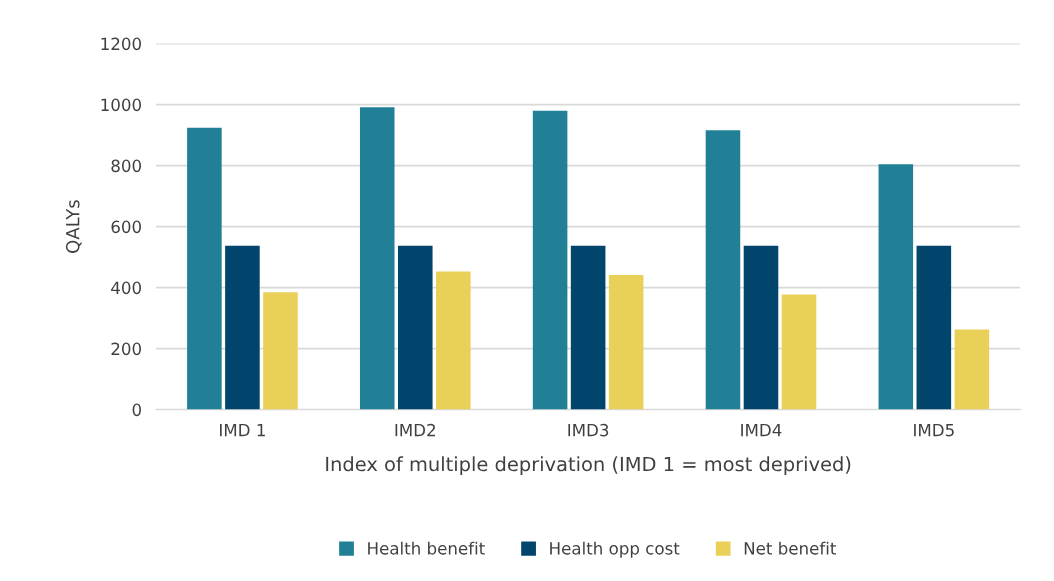  What do you see at coordinates (426, 548) in the screenshot?
I see `legend-label: Health benefit` at bounding box center [426, 548].